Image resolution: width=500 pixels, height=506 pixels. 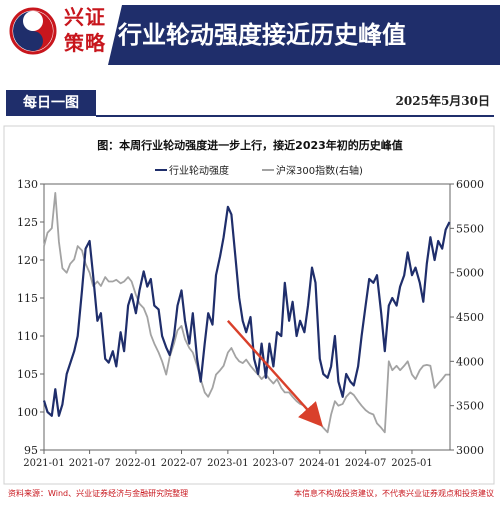 What do you see at coordinates (90, 463) in the screenshot?
I see `x-tick-label: 2021-07` at bounding box center [90, 463].